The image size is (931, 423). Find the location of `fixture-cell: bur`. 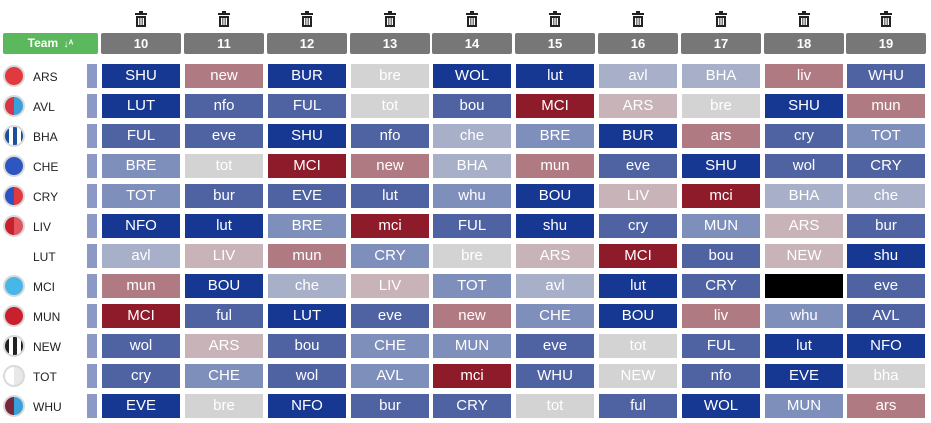

fixture-cell: bur is located at coordinates (224, 196).